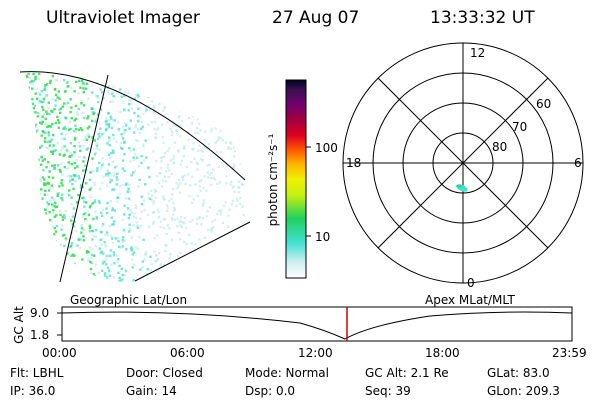 The image size is (600, 400). What do you see at coordinates (192, 251) in the screenshot?
I see `limb-line` at bounding box center [192, 251].